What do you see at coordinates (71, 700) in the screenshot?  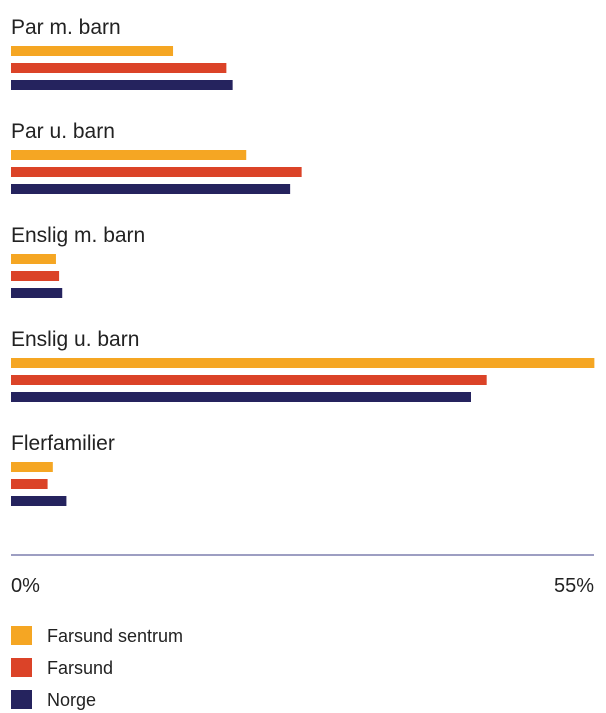 I see `legend-label: Norge` at bounding box center [71, 700].